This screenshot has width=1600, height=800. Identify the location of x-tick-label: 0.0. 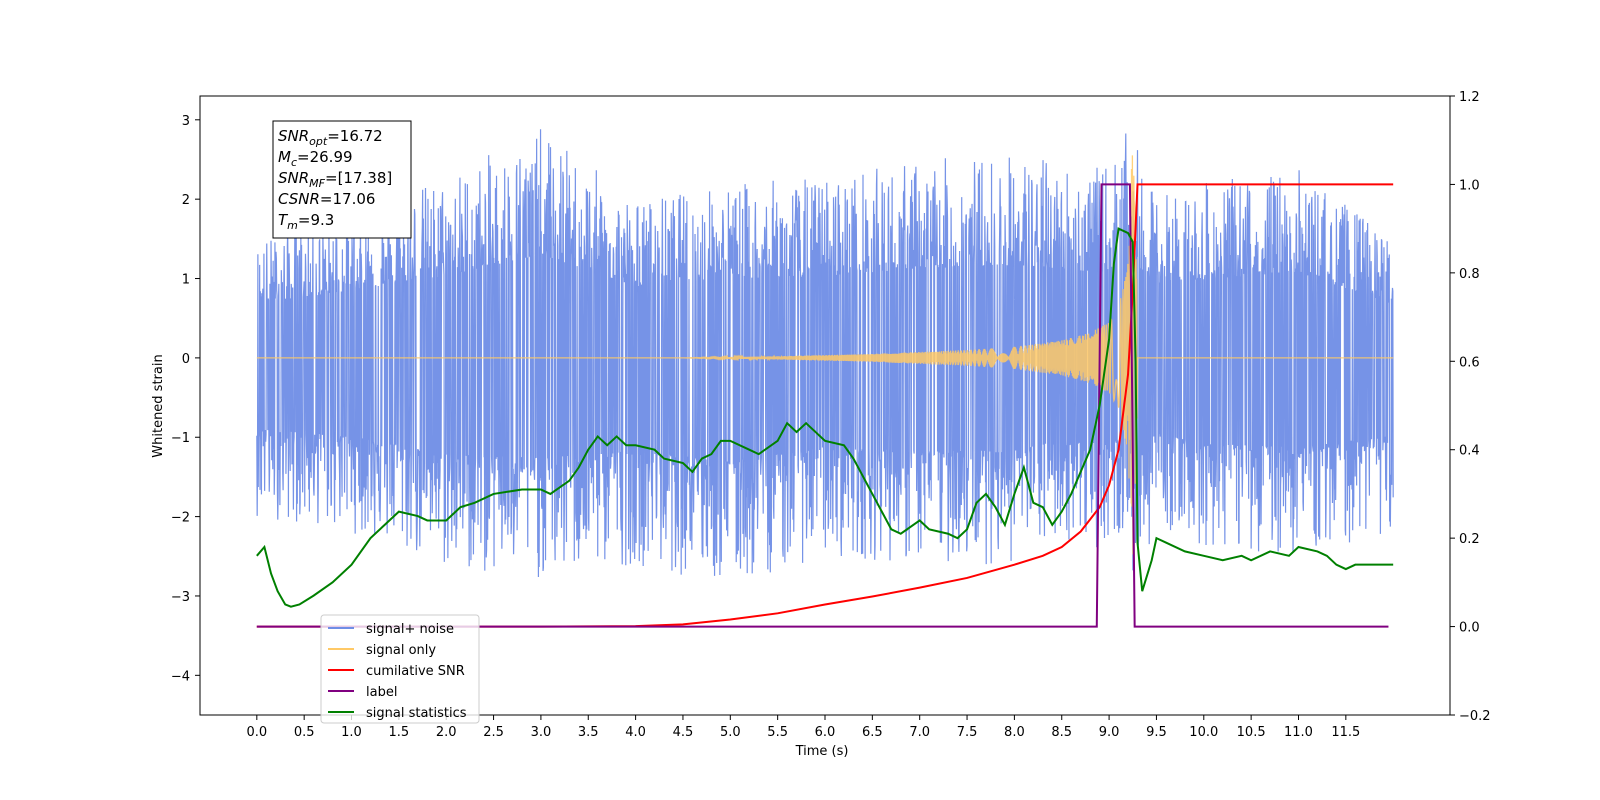
(256, 732).